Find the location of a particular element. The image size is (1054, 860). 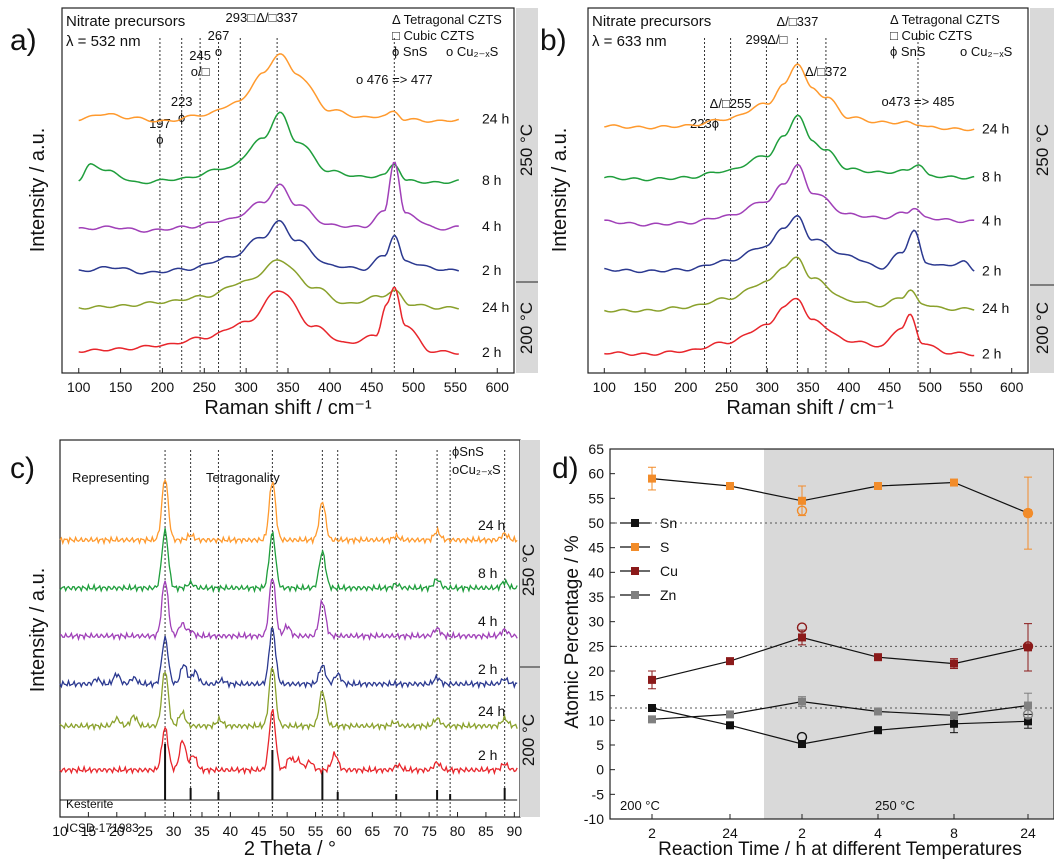

panel-b-label: b) is located at coordinates (553, 40).